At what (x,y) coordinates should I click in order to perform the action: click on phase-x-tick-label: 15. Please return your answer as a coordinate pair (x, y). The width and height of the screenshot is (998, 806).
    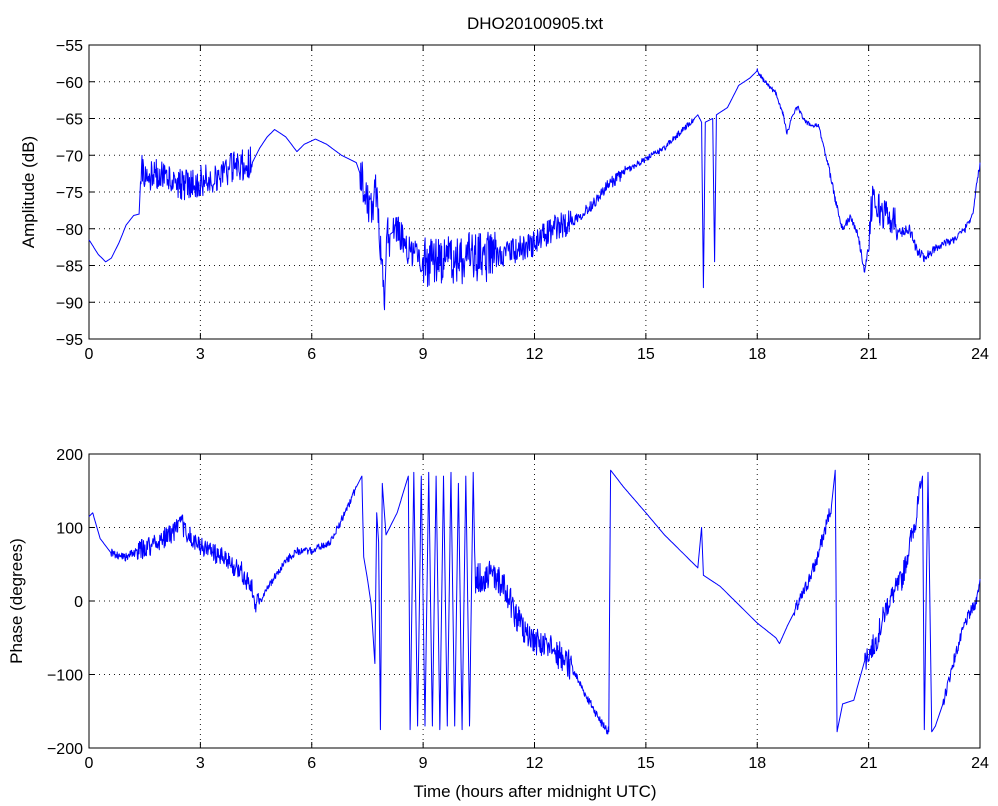
    Looking at the image, I should click on (646, 763).